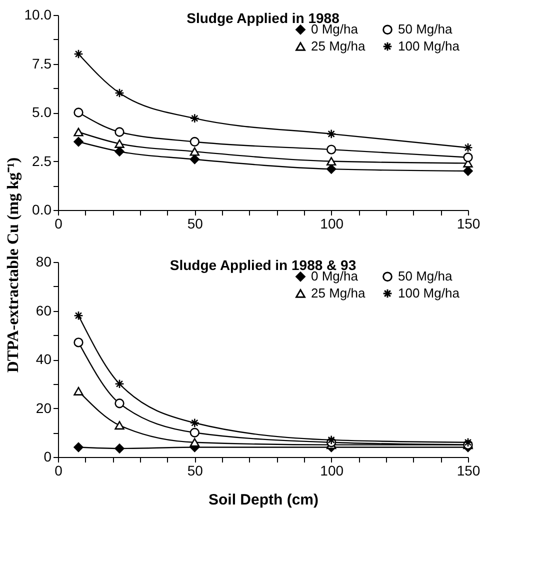  What do you see at coordinates (42, 160) in the screenshot?
I see `y-tick-label: 2.5` at bounding box center [42, 160].